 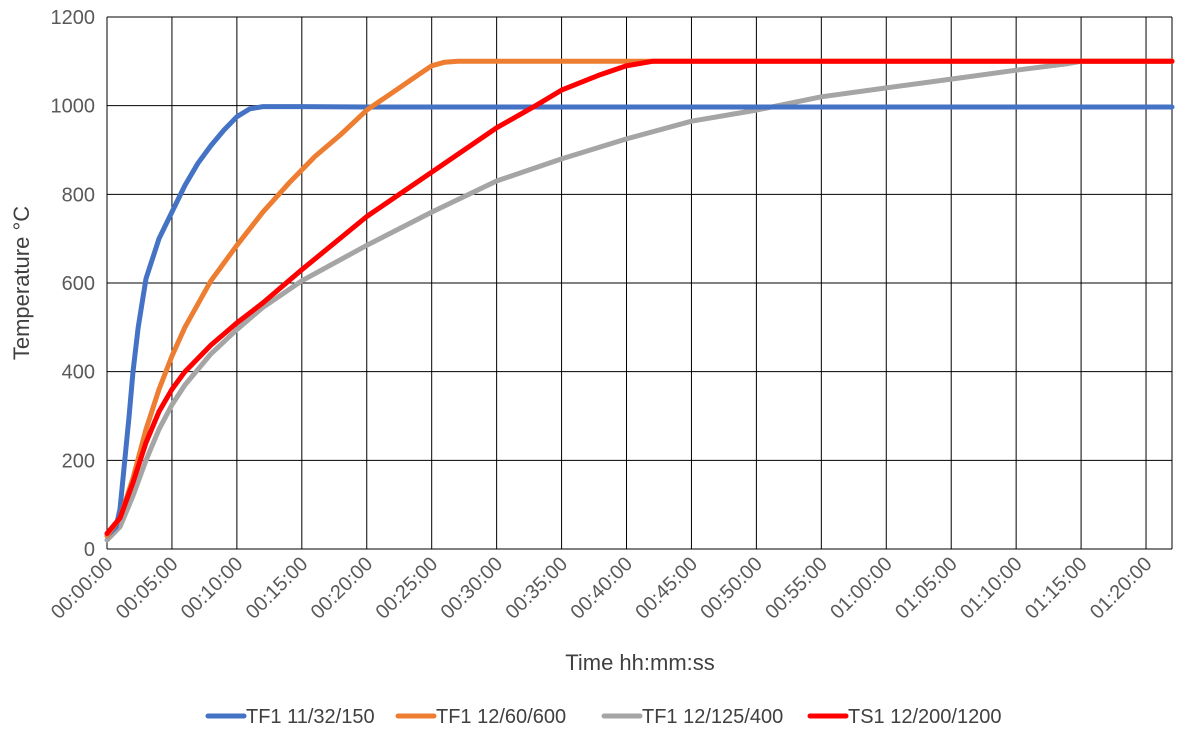 What do you see at coordinates (73, 18) in the screenshot?
I see `y-tick-label: 1200` at bounding box center [73, 18].